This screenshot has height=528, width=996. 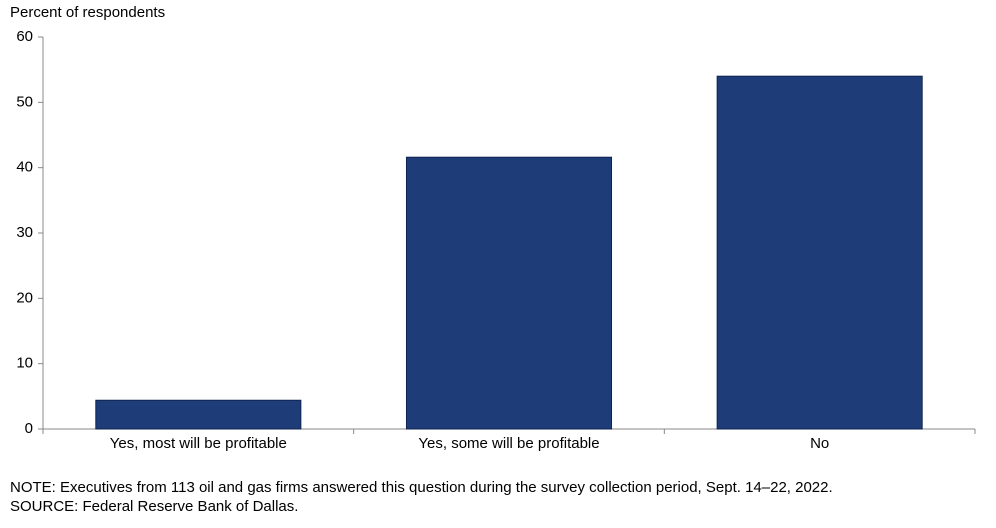 I want to click on y-tick-label: 20, so click(x=24, y=297).